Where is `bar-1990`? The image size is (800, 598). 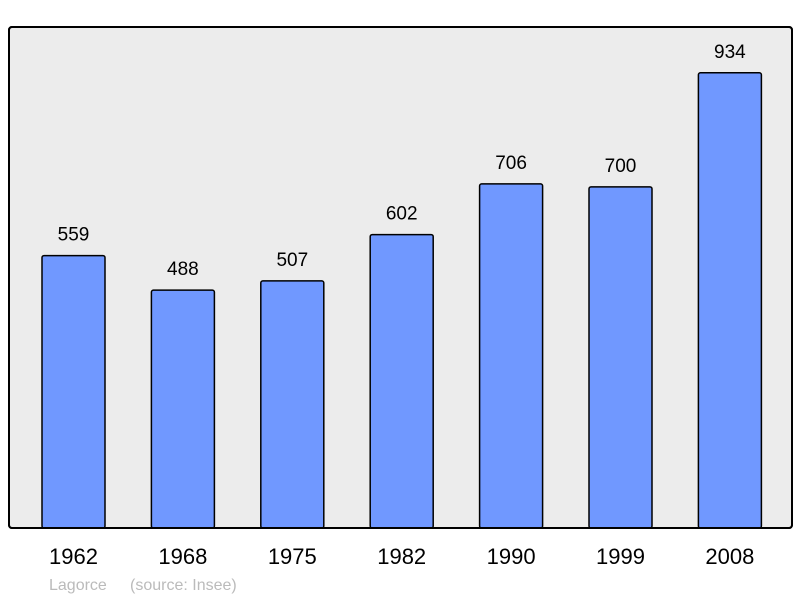
bar-1990 is located at coordinates (511, 356).